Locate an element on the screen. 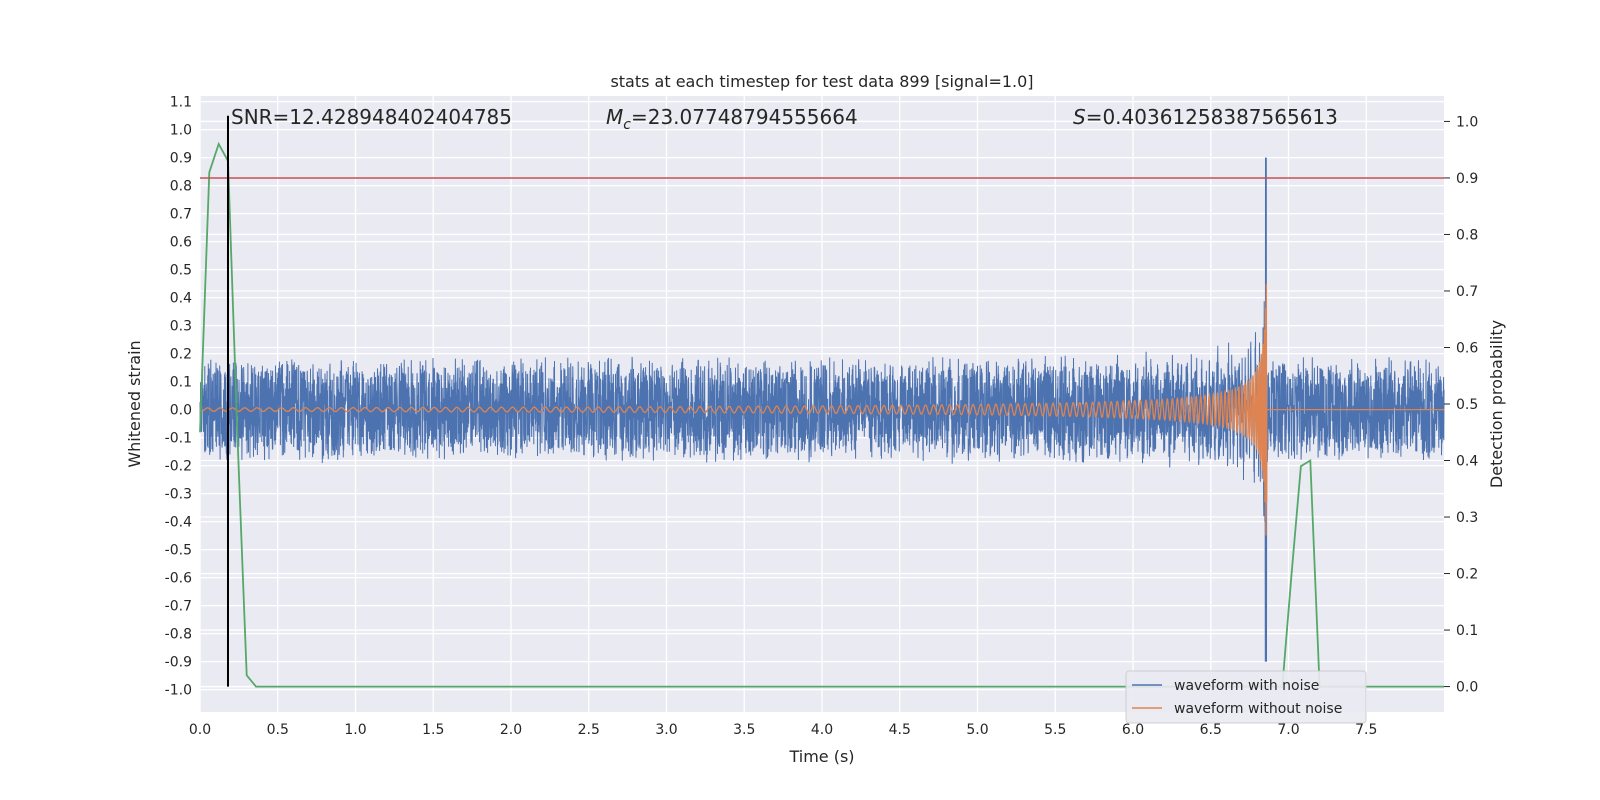 Image resolution: width=1600 pixels, height=800 pixels. y-tick-label: 0.3 is located at coordinates (181, 327).